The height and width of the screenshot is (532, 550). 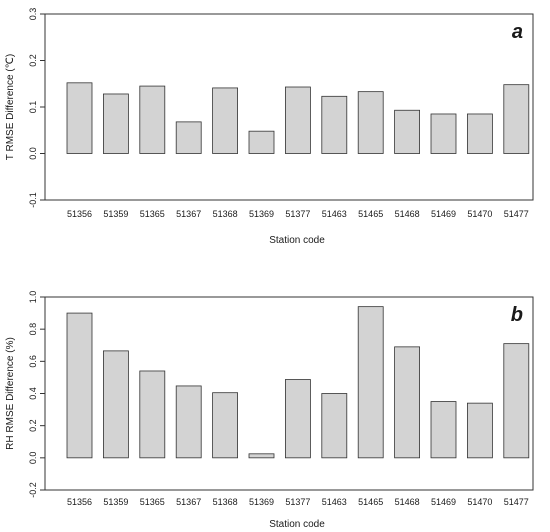 What do you see at coordinates (33, 200) in the screenshot?
I see `y-tick-label: -0.1` at bounding box center [33, 200].